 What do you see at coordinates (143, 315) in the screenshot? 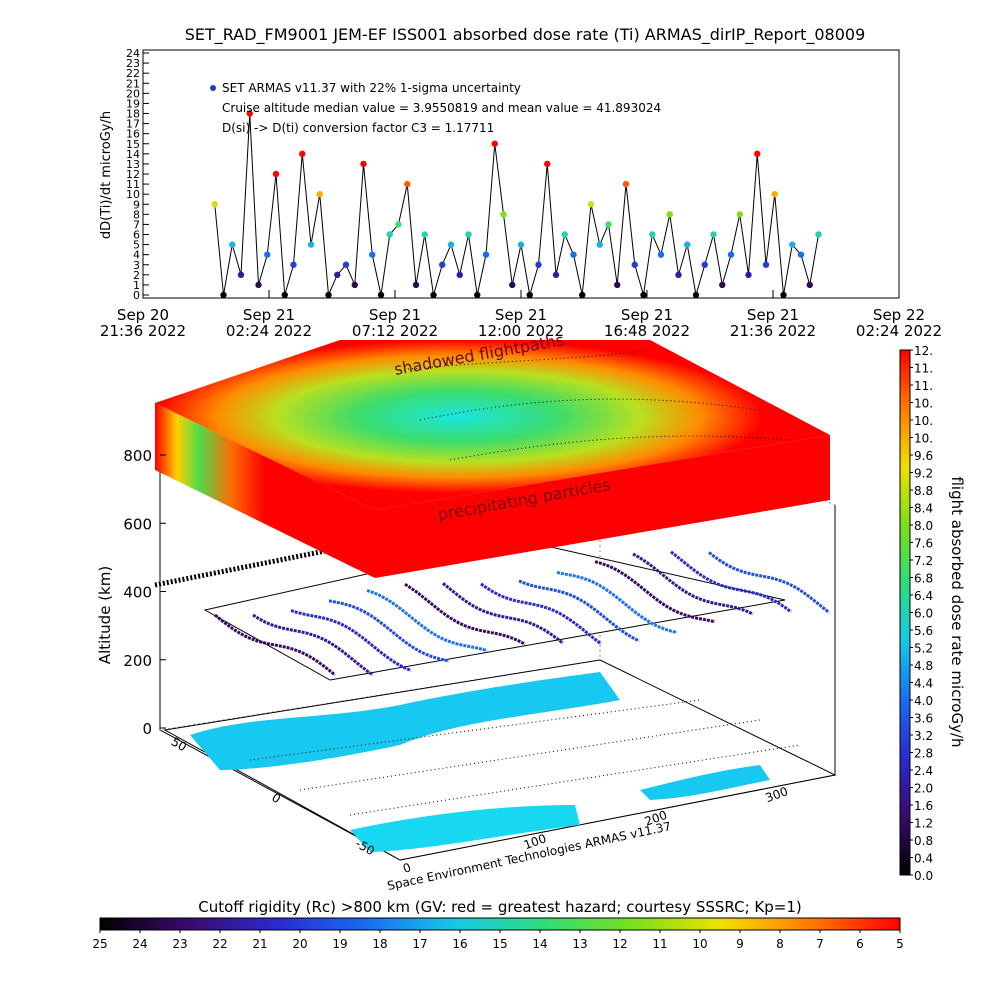
I see `x-tick-label: Sep 20` at bounding box center [143, 315].